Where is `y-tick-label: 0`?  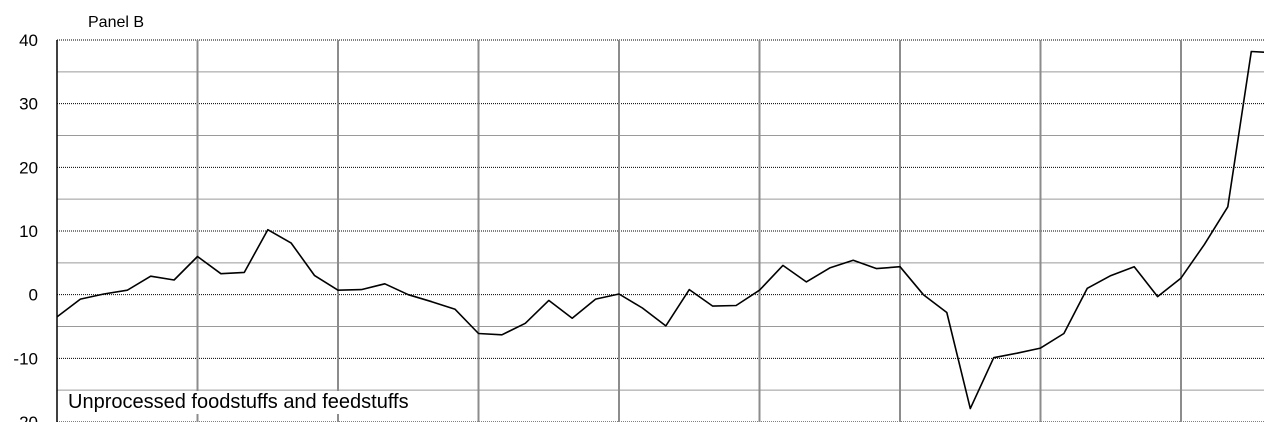 y-tick-label: 0 is located at coordinates (33, 295).